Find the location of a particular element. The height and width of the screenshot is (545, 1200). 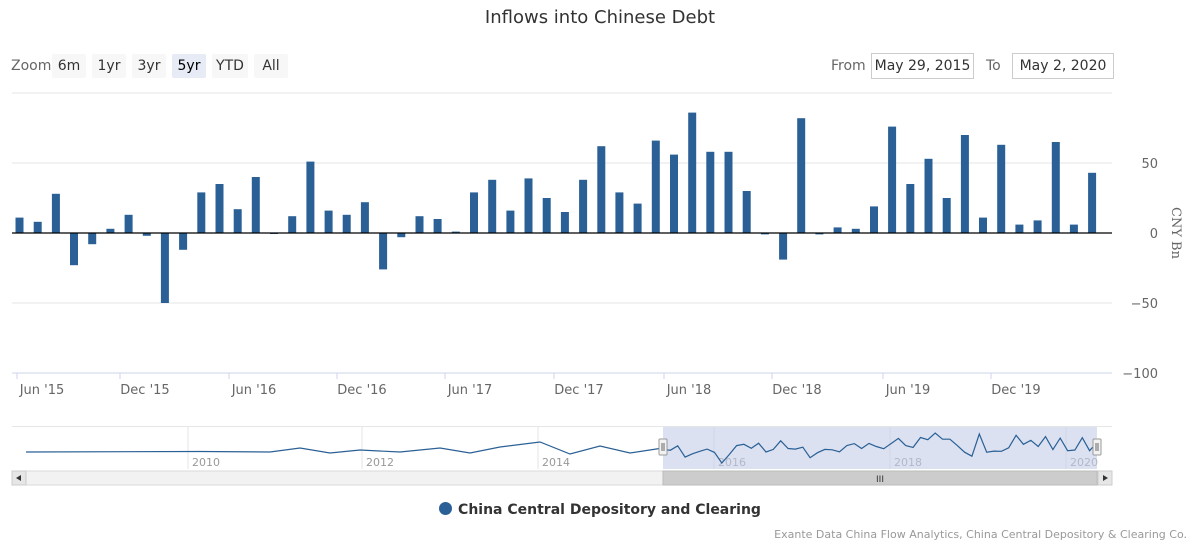

legend-series-marker is located at coordinates (446, 508).